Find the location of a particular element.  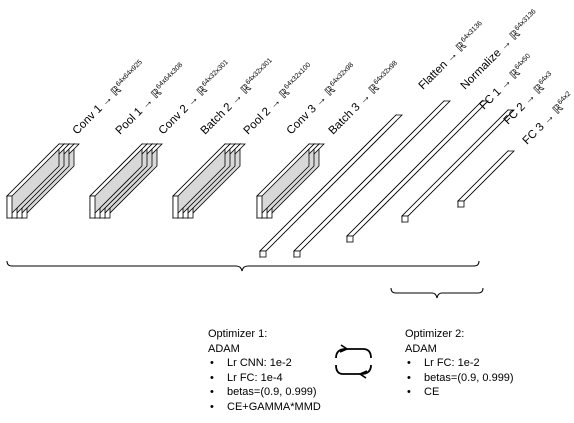

cnn-brace is located at coordinates (243, 266).